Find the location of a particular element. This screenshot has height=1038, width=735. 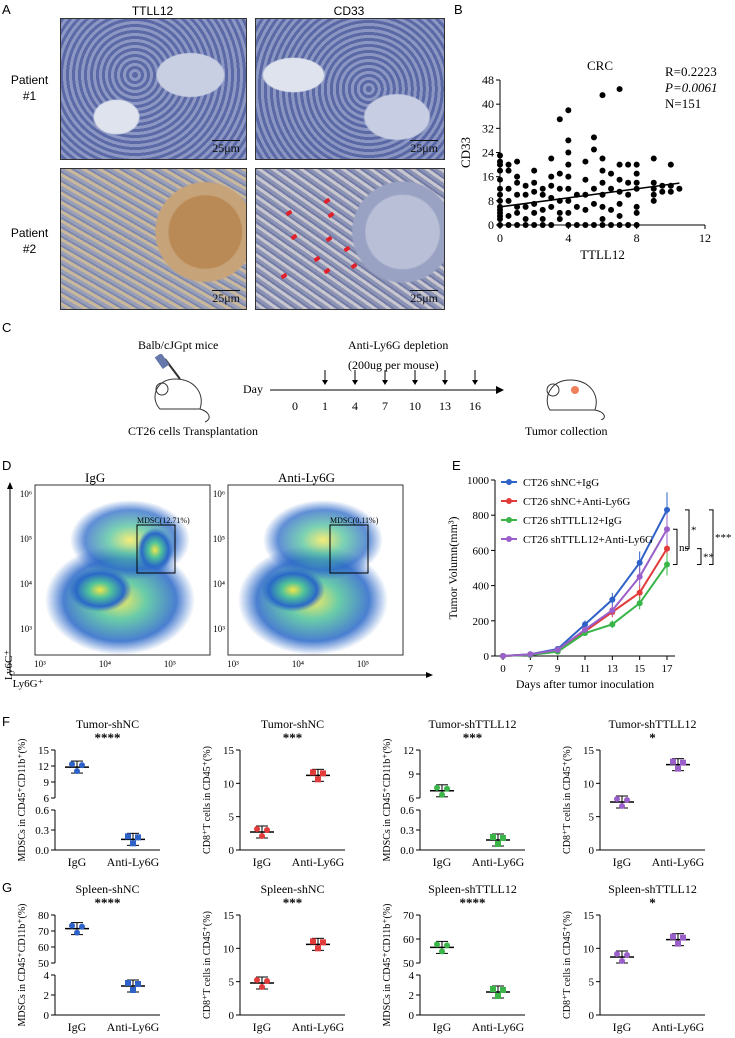

timeline: 0 1 4 7 10 13 16 is located at coordinates (387, 391).